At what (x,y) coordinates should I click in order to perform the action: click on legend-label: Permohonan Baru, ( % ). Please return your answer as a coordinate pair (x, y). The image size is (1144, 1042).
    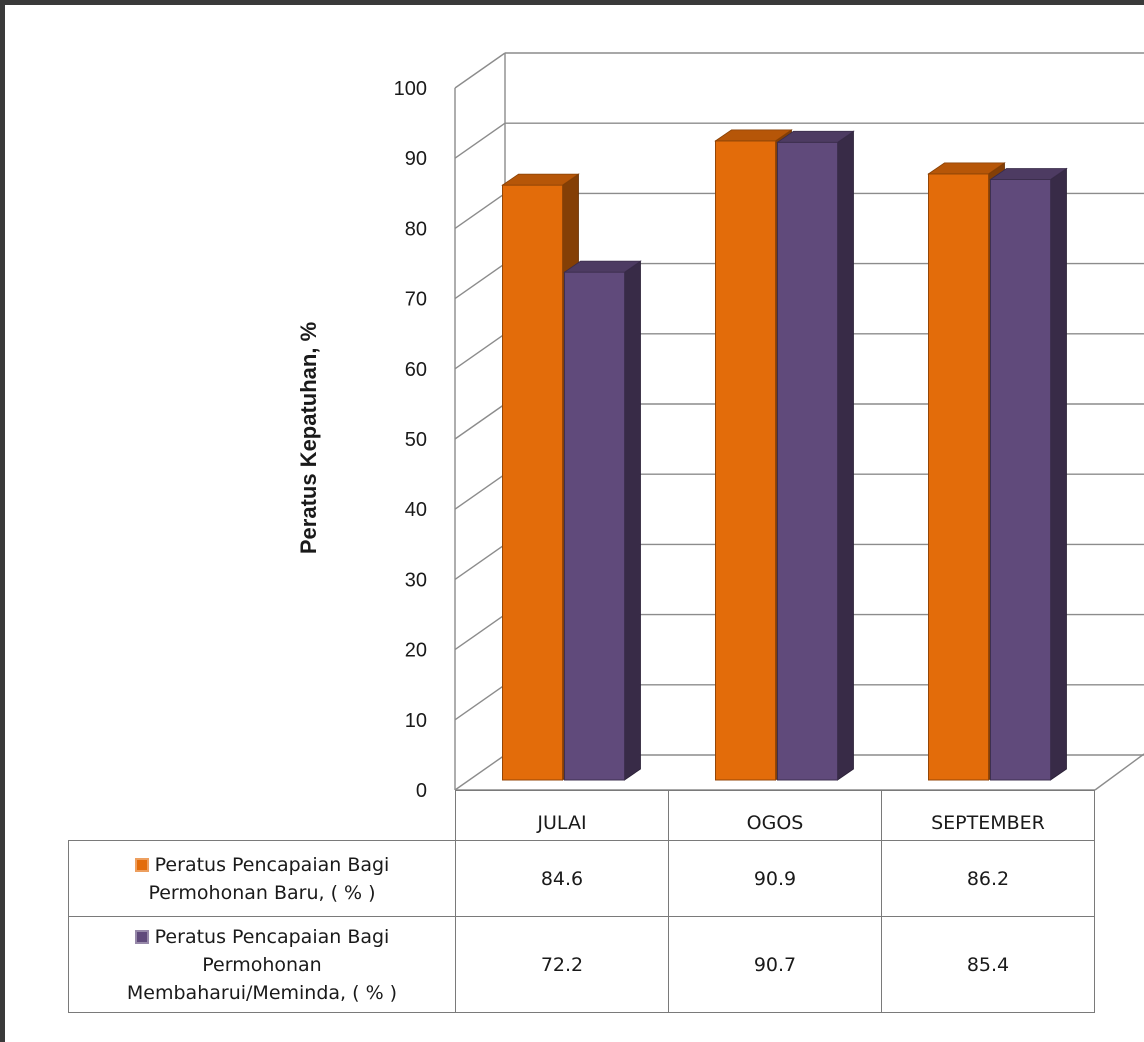
    Looking at the image, I should click on (262, 892).